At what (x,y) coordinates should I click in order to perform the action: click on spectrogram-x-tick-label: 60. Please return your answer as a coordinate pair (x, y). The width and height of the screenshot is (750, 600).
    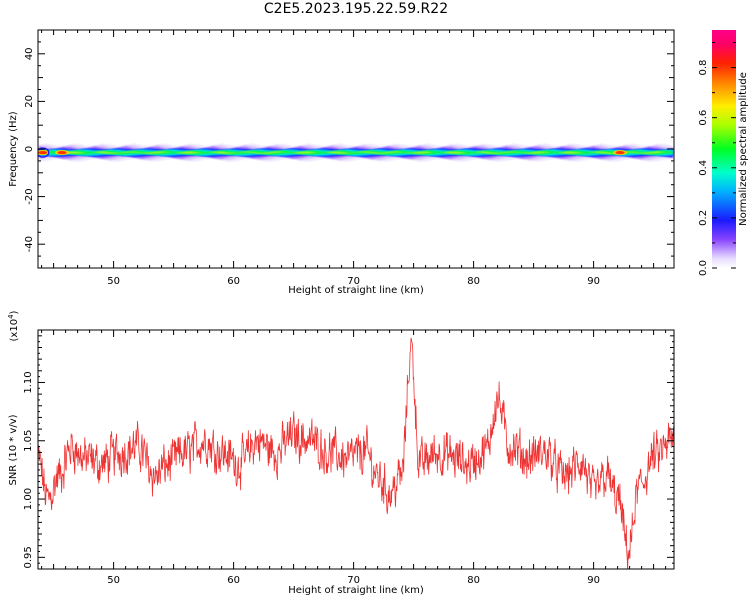
    Looking at the image, I should click on (233, 281).